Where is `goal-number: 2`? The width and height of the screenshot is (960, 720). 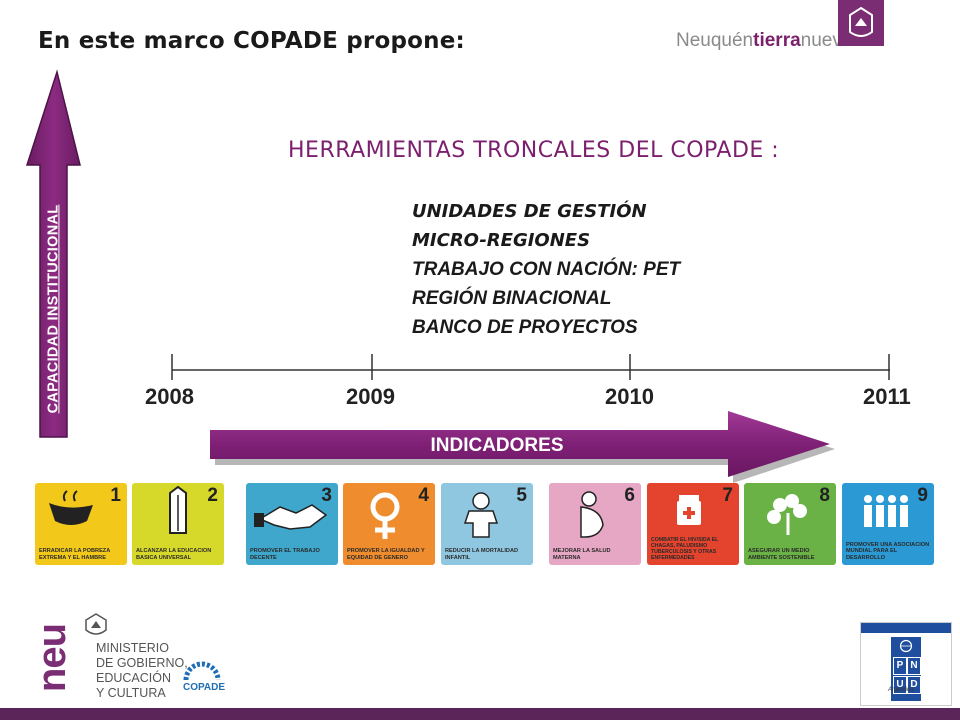
goal-number: 2 is located at coordinates (212, 495).